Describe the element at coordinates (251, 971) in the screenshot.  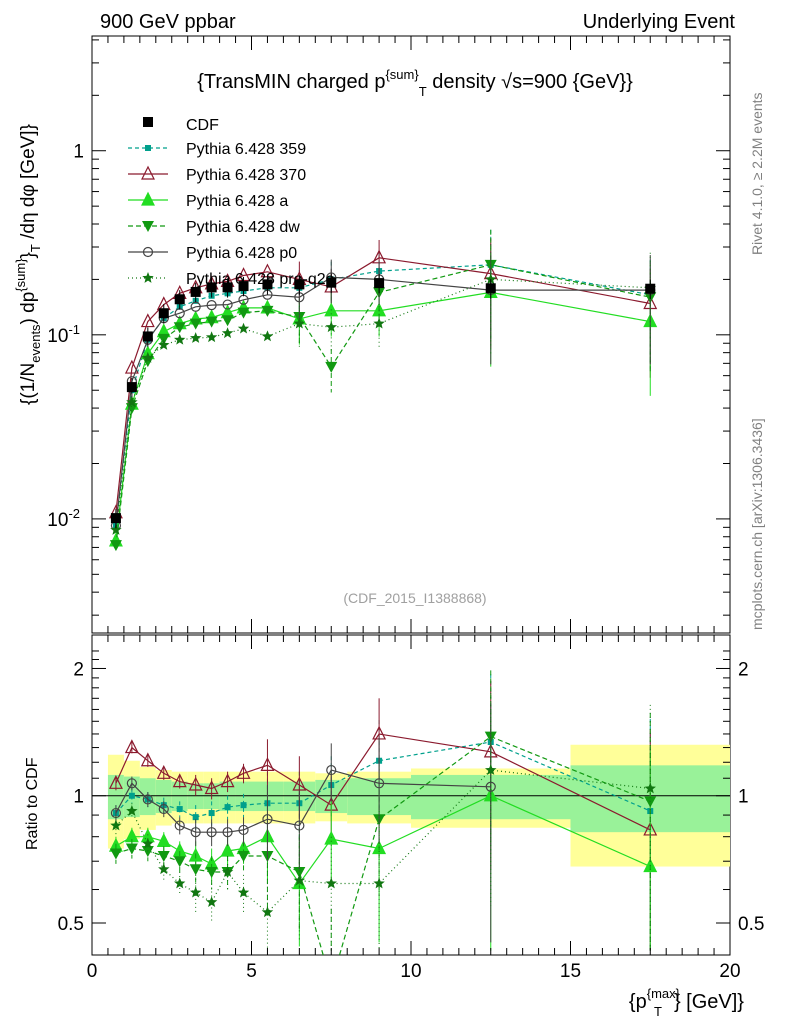
I see `x-tick-label: 5` at that location.